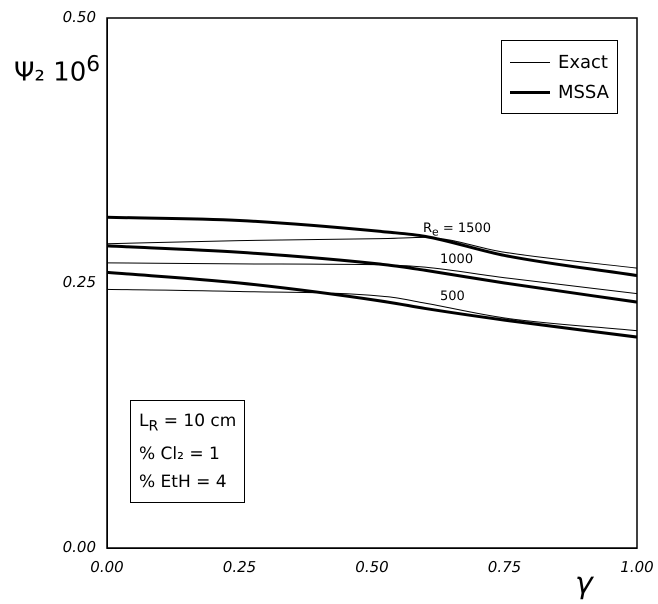 This screenshot has width=658, height=604. Describe the element at coordinates (239, 567) in the screenshot. I see `x-tick-label: 0.25` at that location.